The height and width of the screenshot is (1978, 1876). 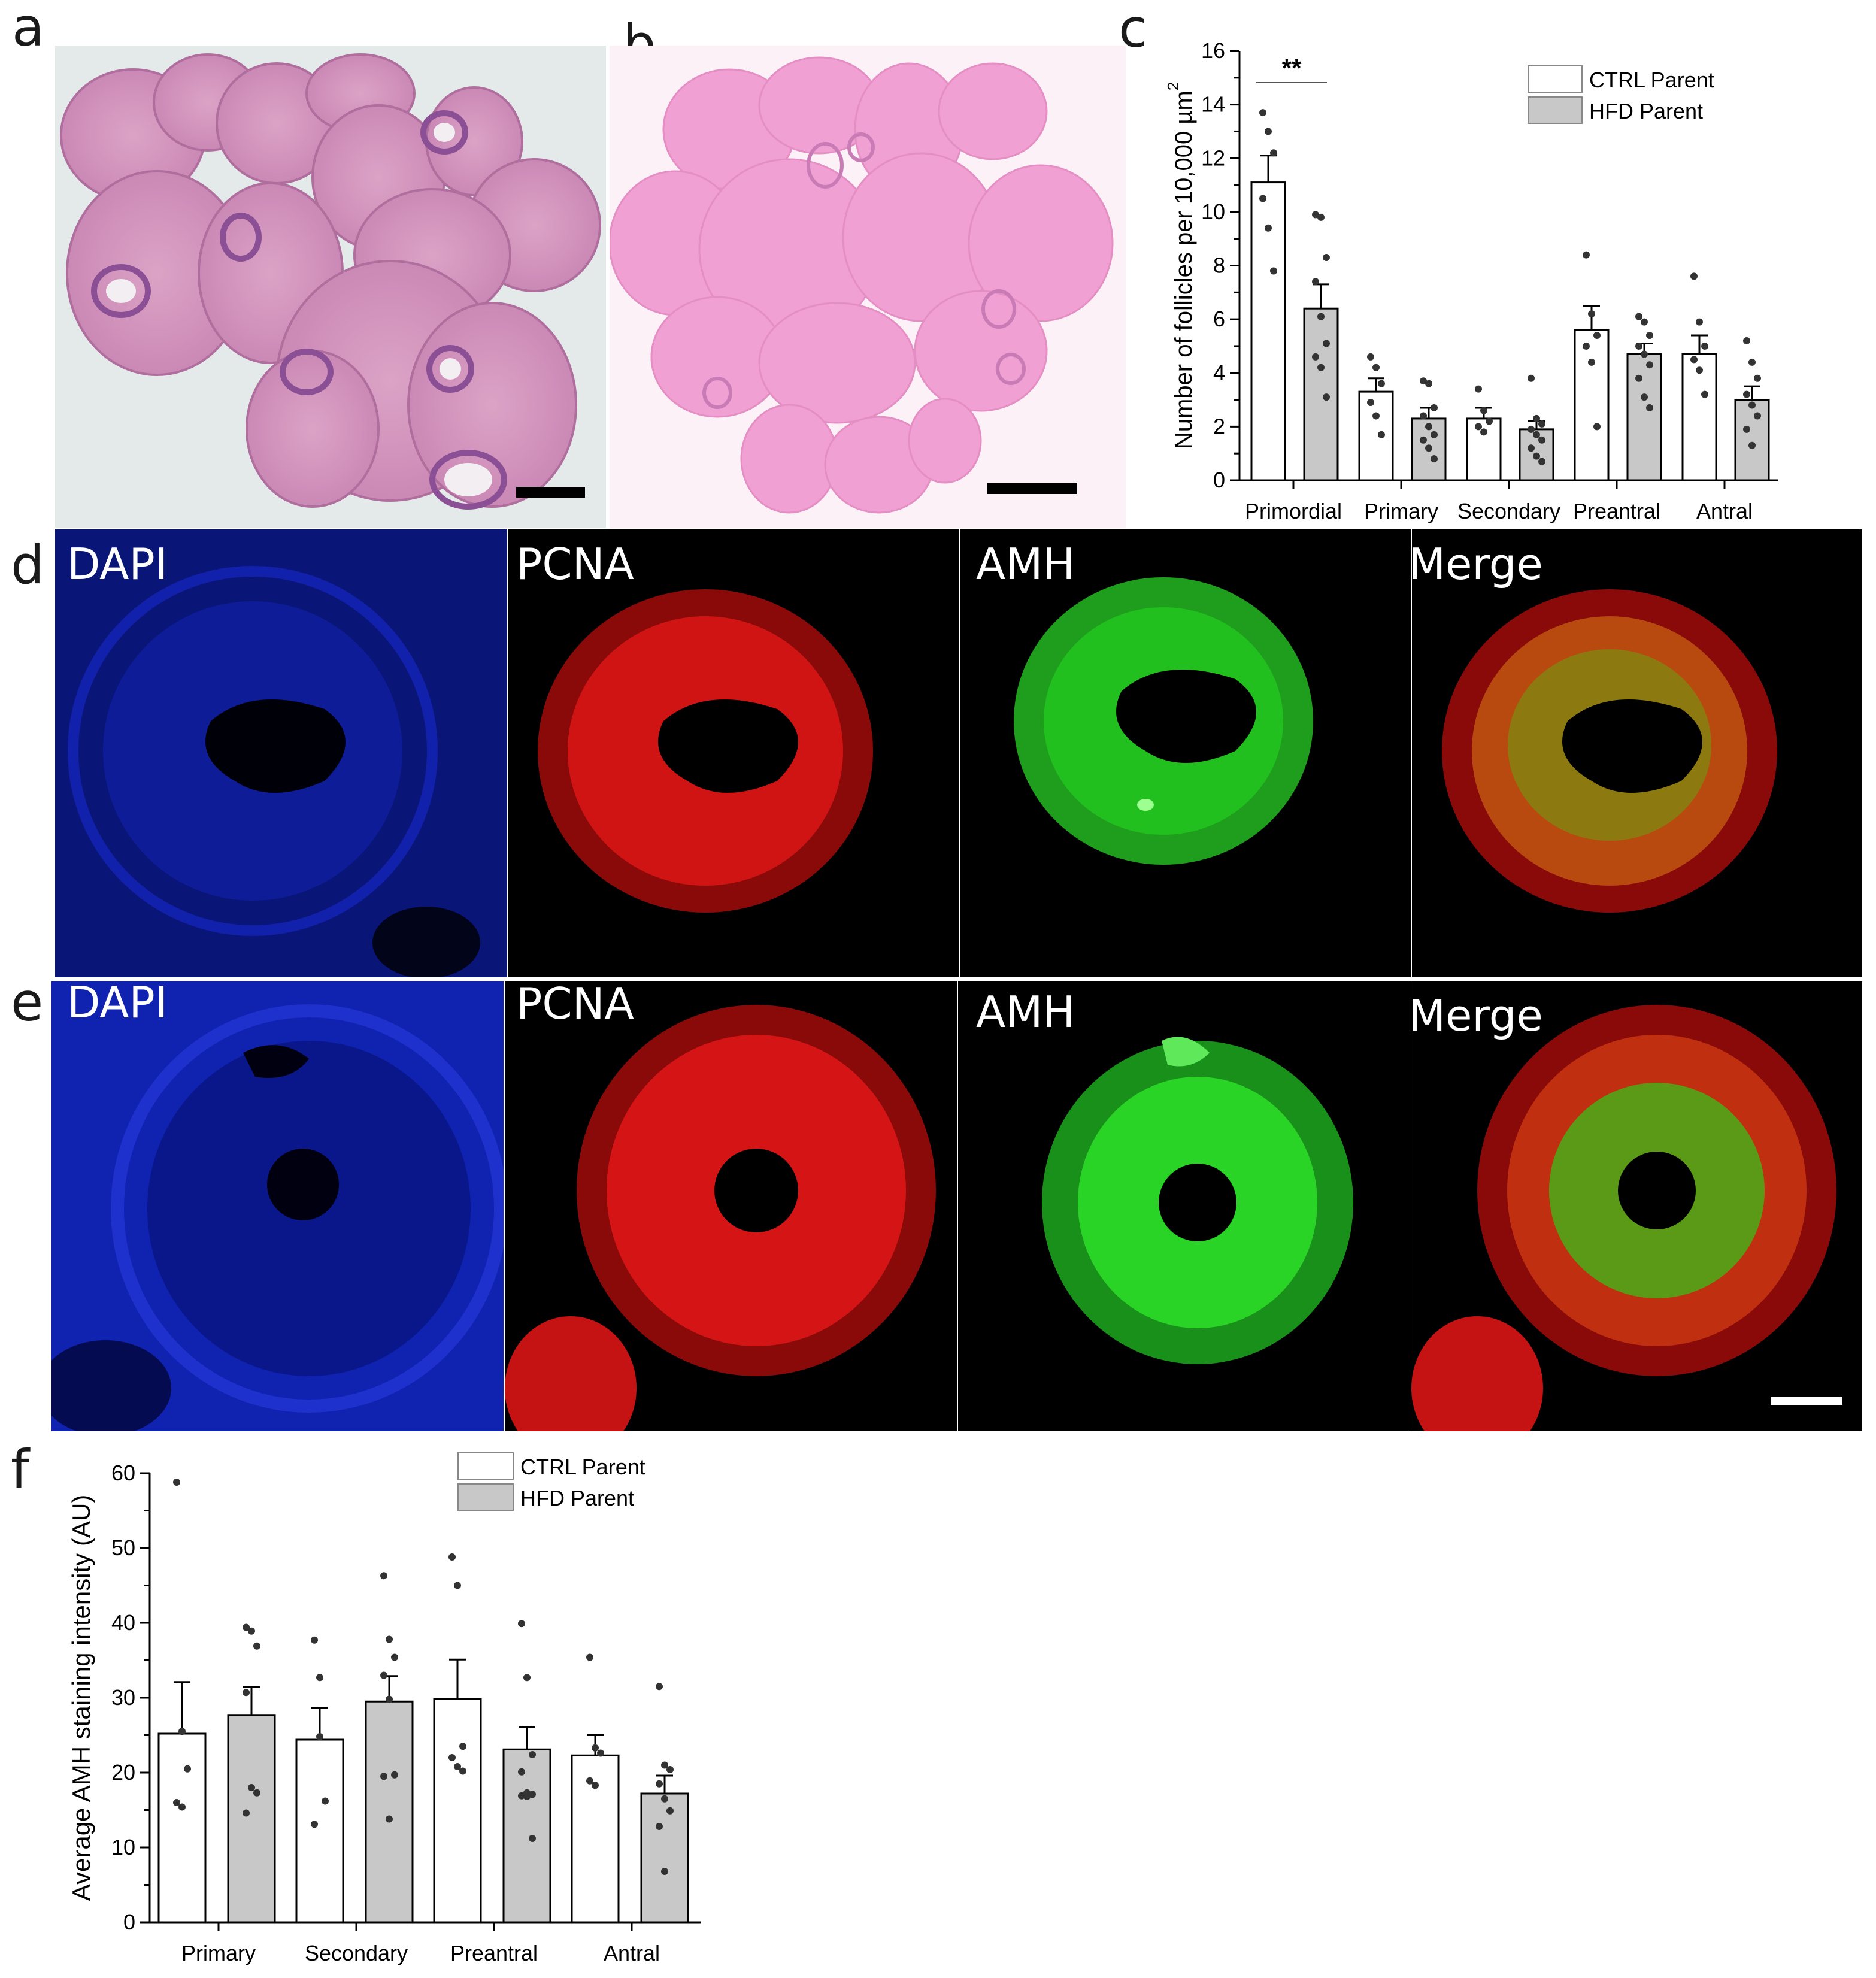 I want to click on ovary-section-a, so click(x=330, y=282).